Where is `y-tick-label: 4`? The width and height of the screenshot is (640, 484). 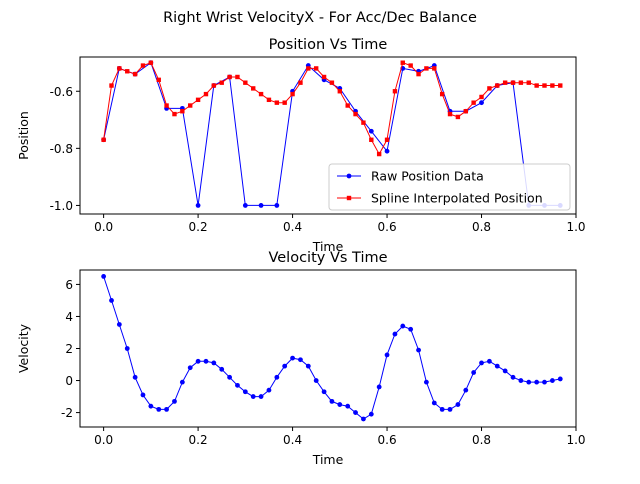 y-tick-label: 4 is located at coordinates (69, 317).